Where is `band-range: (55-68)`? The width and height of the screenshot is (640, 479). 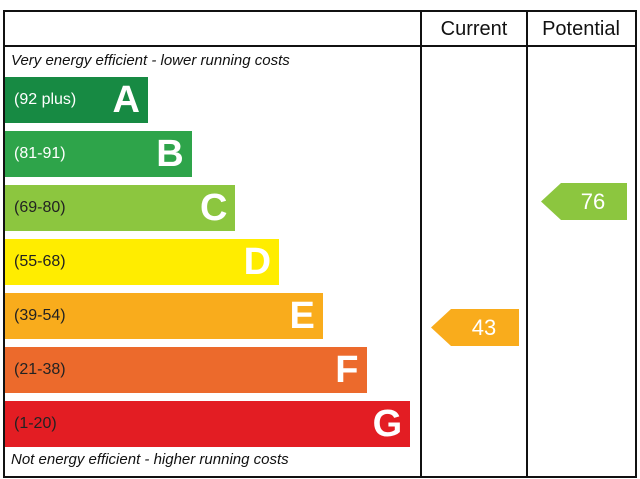 band-range: (55-68) is located at coordinates (40, 261).